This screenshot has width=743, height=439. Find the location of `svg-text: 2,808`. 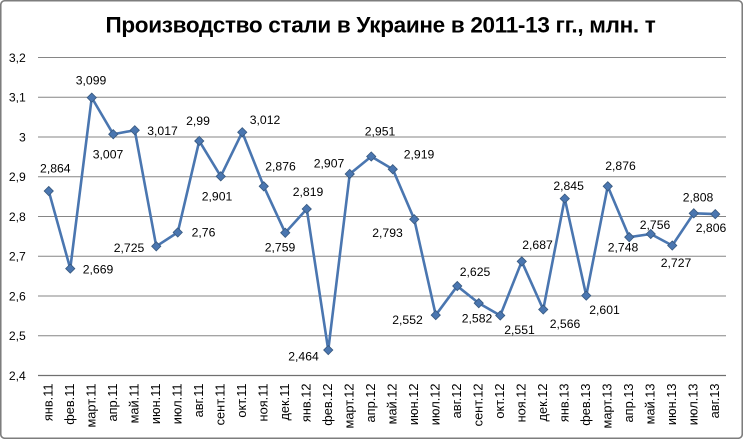

svg-text: 2,808 is located at coordinates (698, 197).